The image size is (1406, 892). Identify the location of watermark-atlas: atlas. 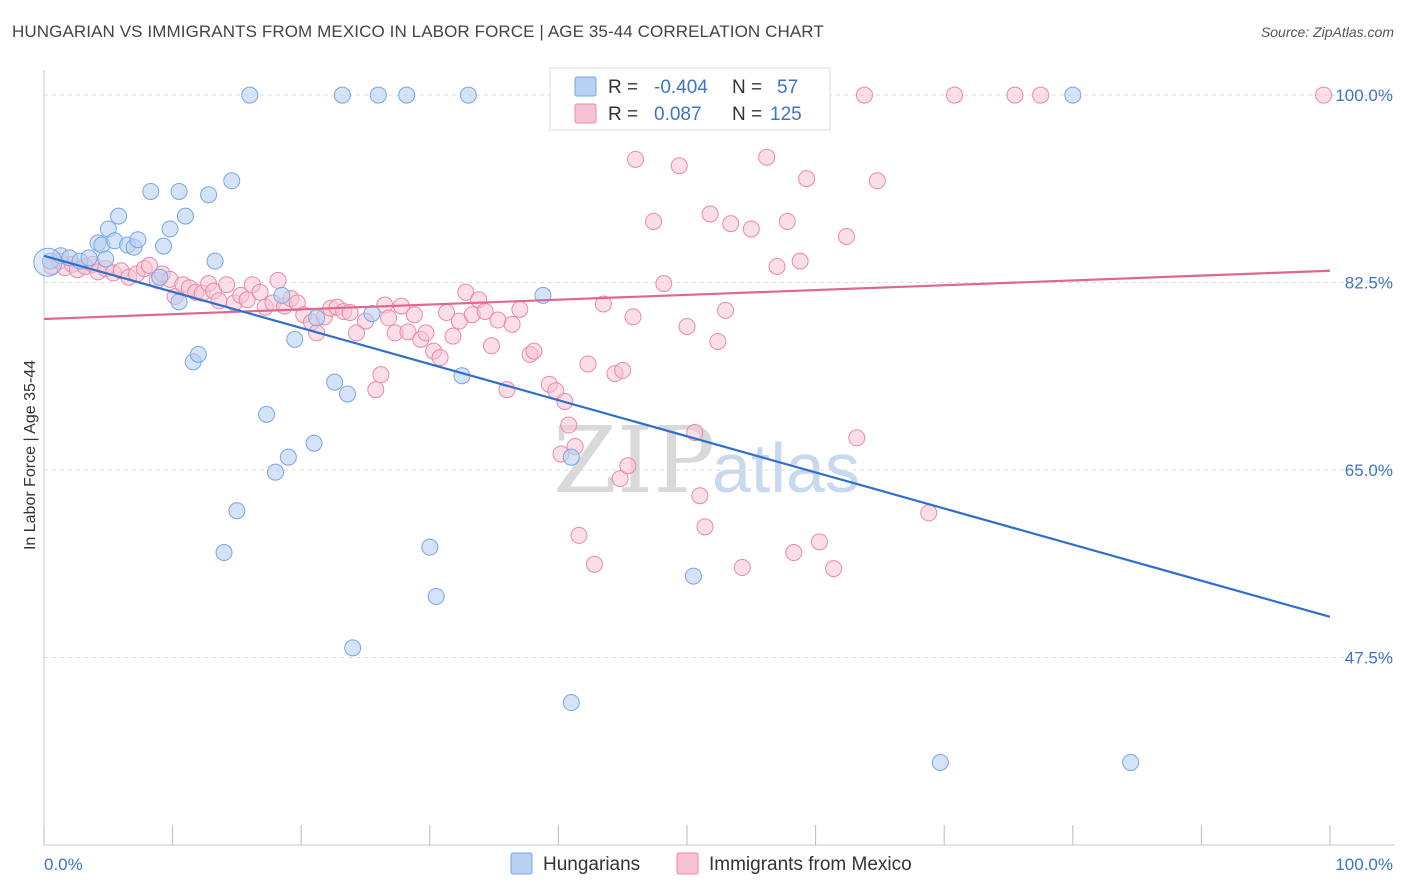
(786, 468).